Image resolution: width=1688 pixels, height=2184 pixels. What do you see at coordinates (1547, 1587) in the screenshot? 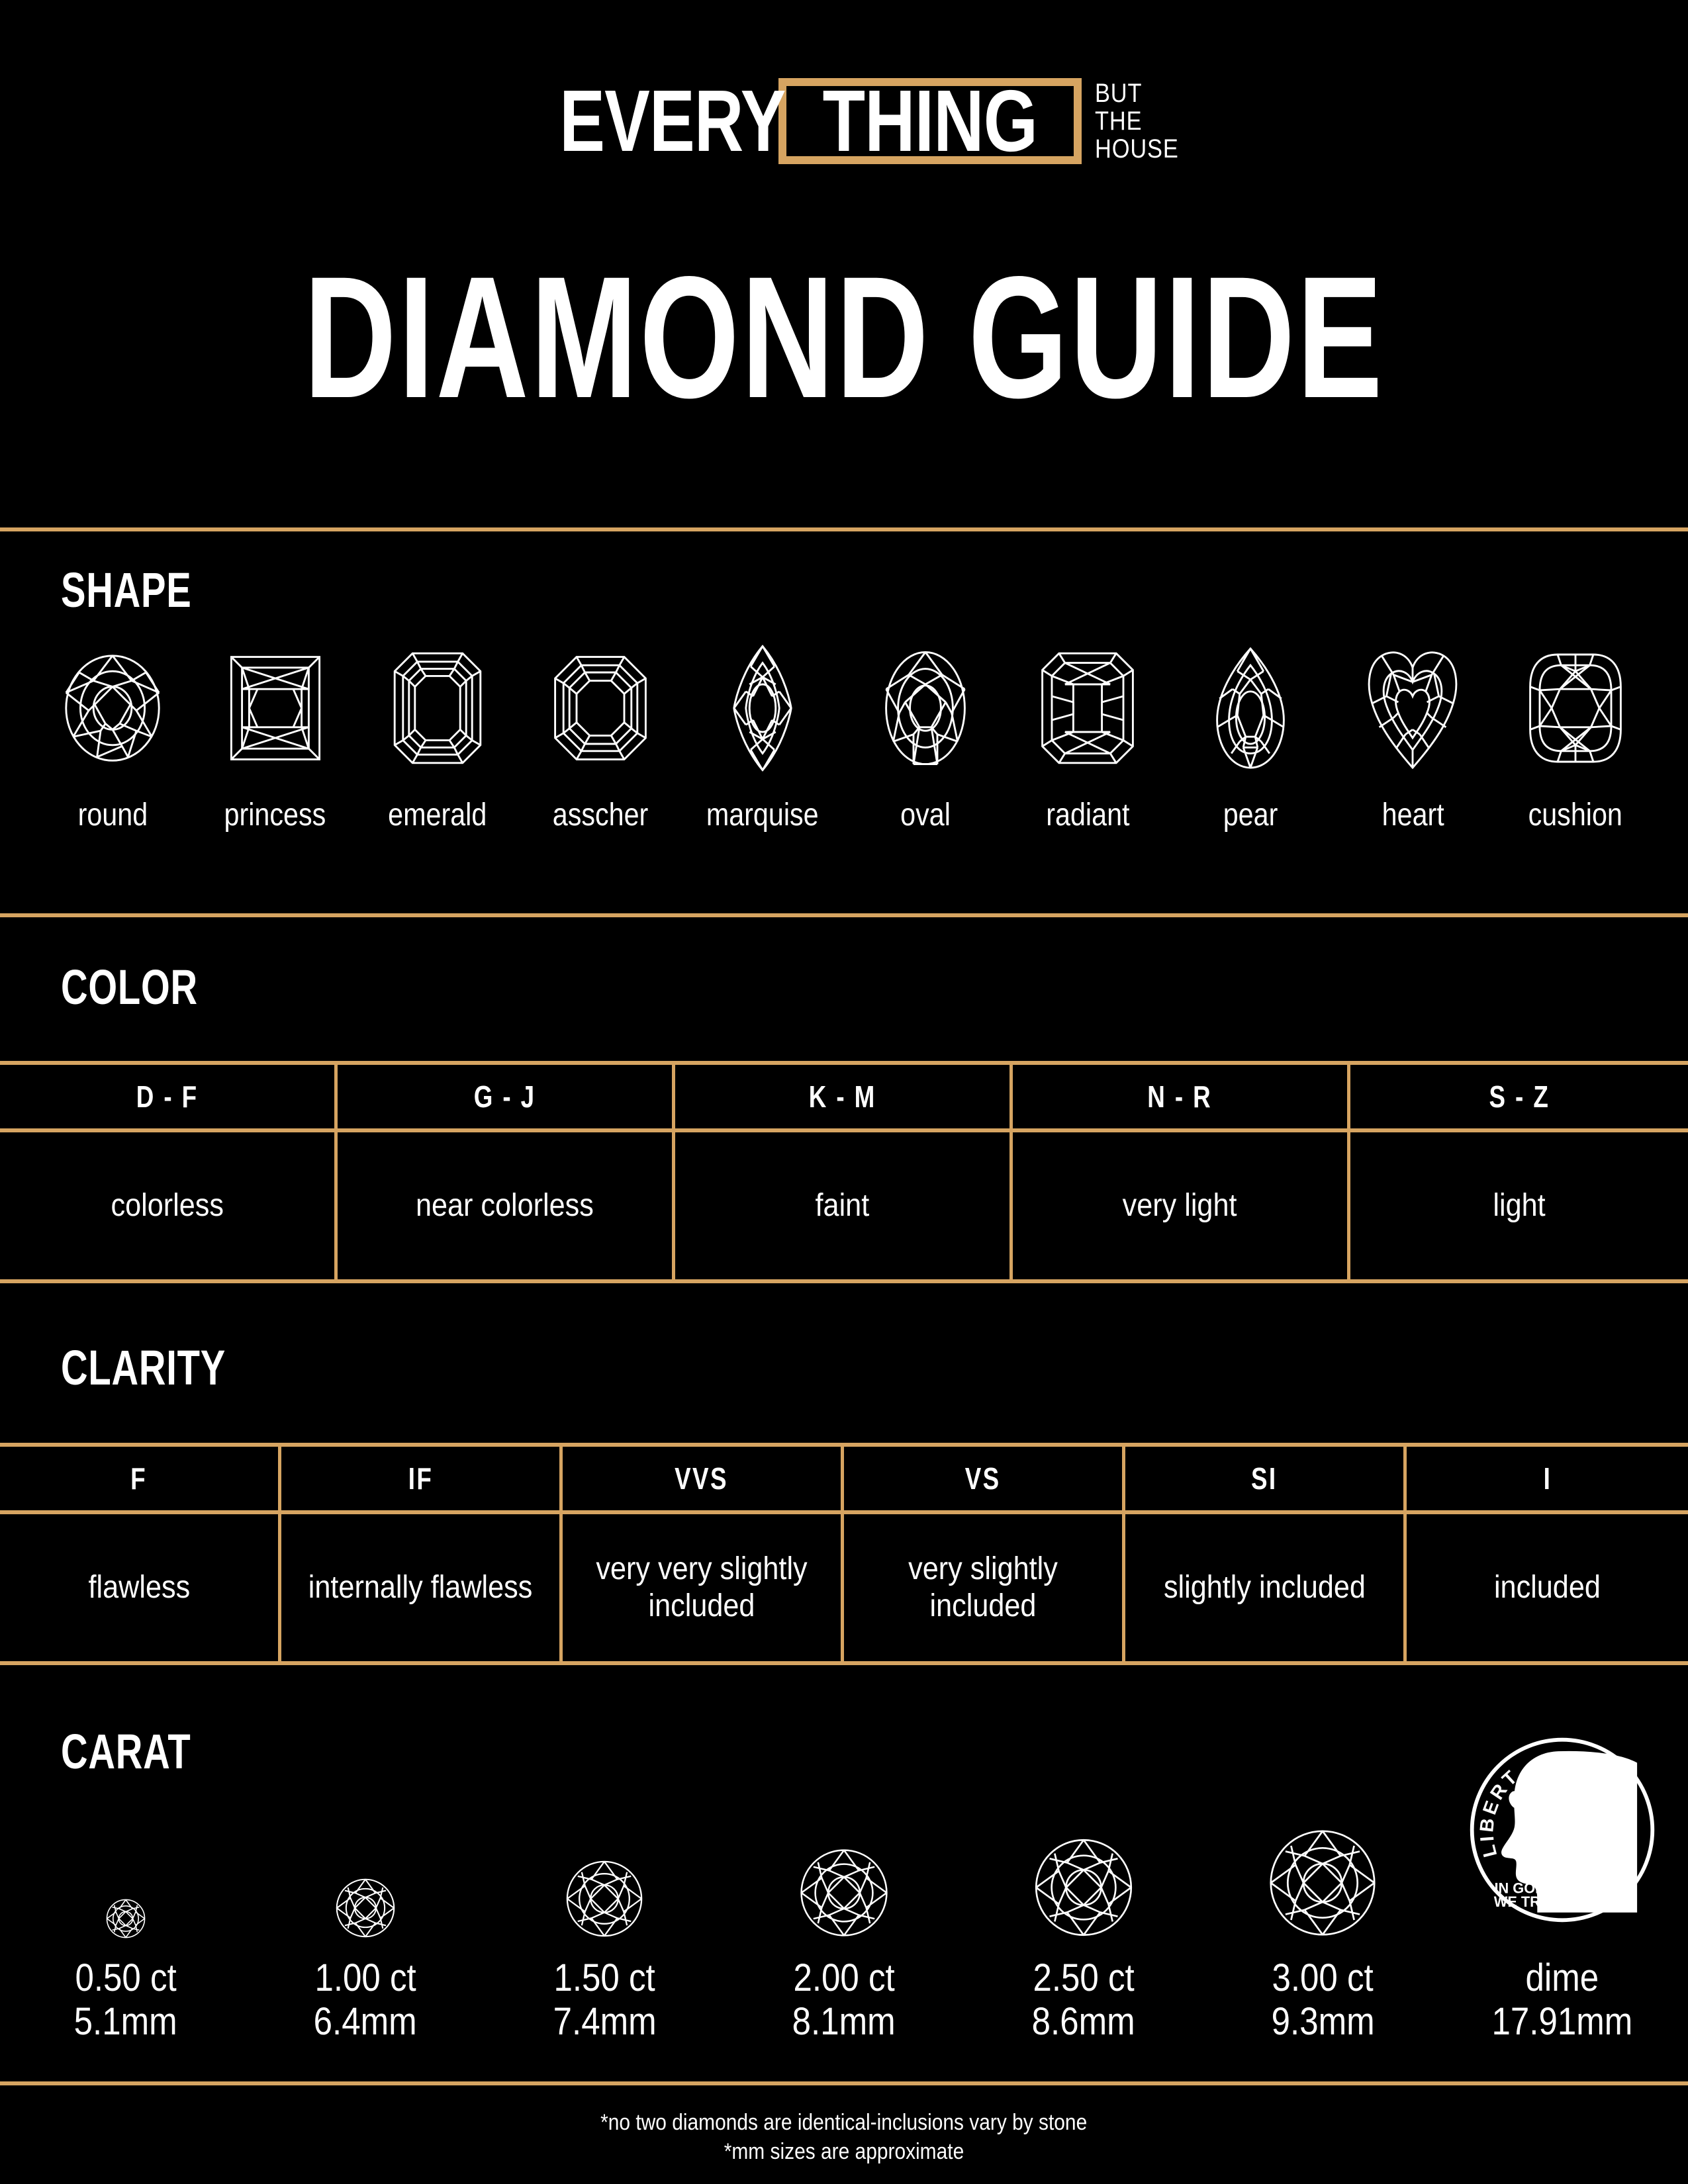
I see `clarity-desc-cell: included` at bounding box center [1547, 1587].